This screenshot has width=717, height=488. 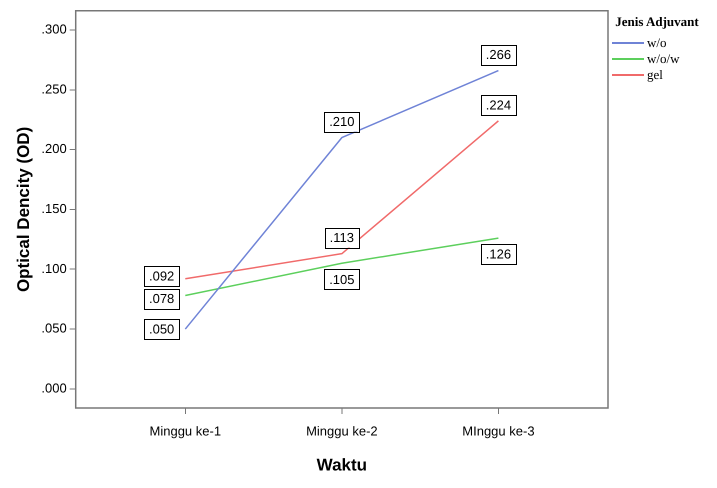 What do you see at coordinates (161, 276) in the screenshot?
I see `data-label: .092` at bounding box center [161, 276].